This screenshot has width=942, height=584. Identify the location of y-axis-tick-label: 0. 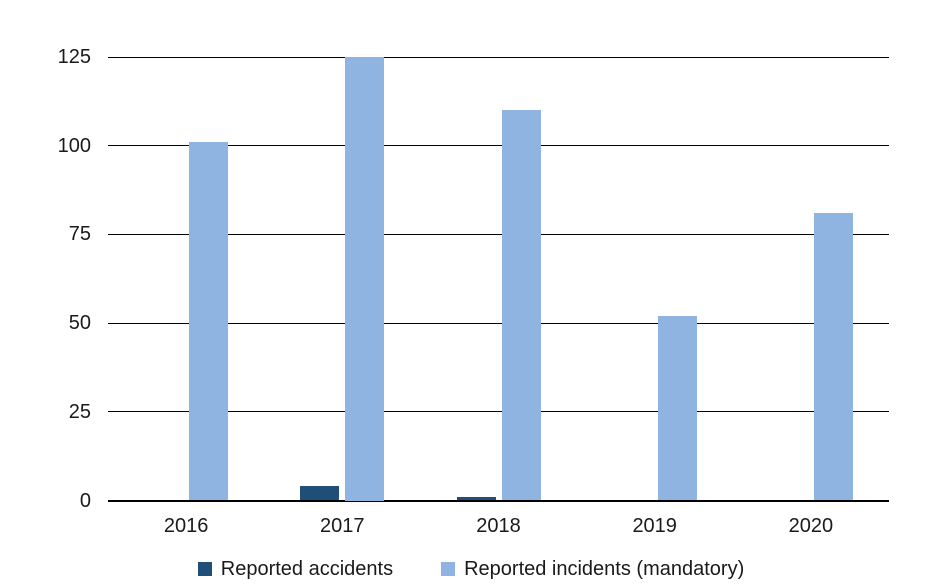
(85, 500).